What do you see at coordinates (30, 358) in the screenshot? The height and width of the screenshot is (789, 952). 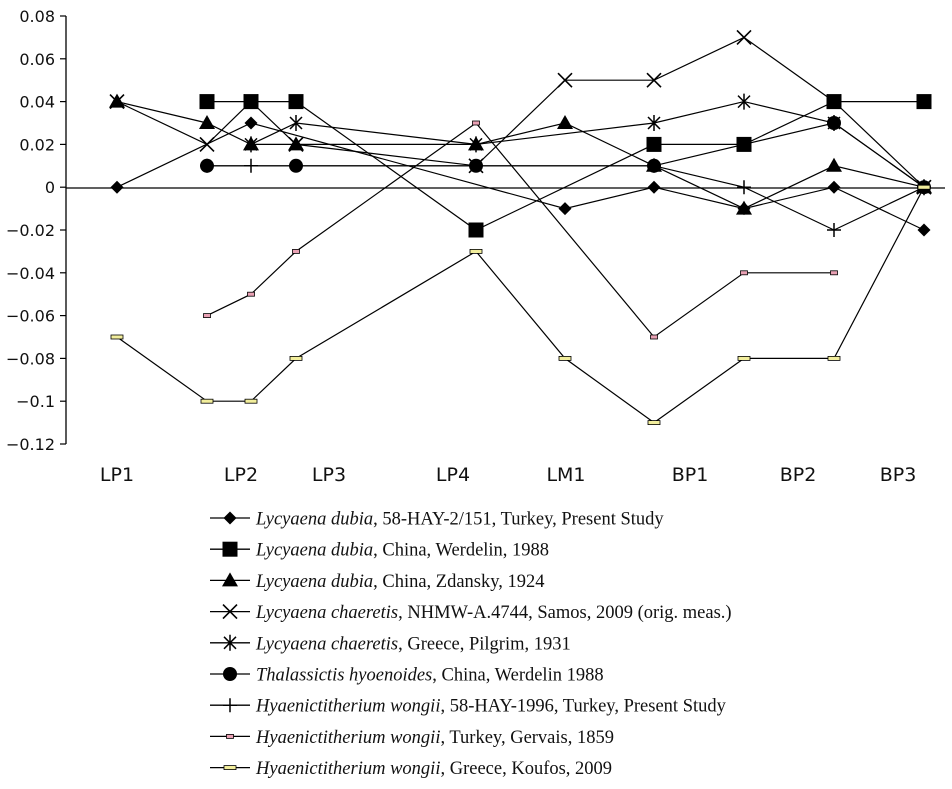 I see `y-tick-label: −0.08` at bounding box center [30, 358].